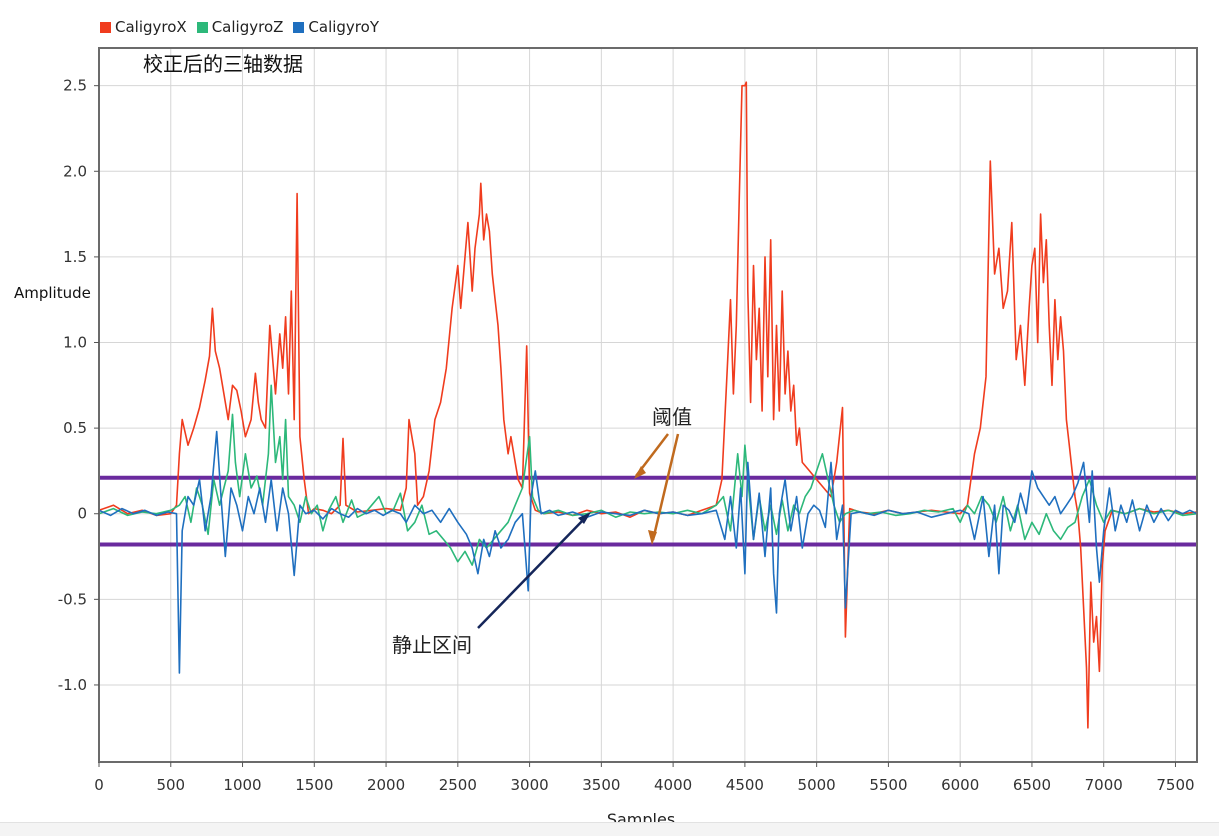  What do you see at coordinates (584, 518) in the screenshot?
I see `arrowhead-static-interval` at bounding box center [584, 518].